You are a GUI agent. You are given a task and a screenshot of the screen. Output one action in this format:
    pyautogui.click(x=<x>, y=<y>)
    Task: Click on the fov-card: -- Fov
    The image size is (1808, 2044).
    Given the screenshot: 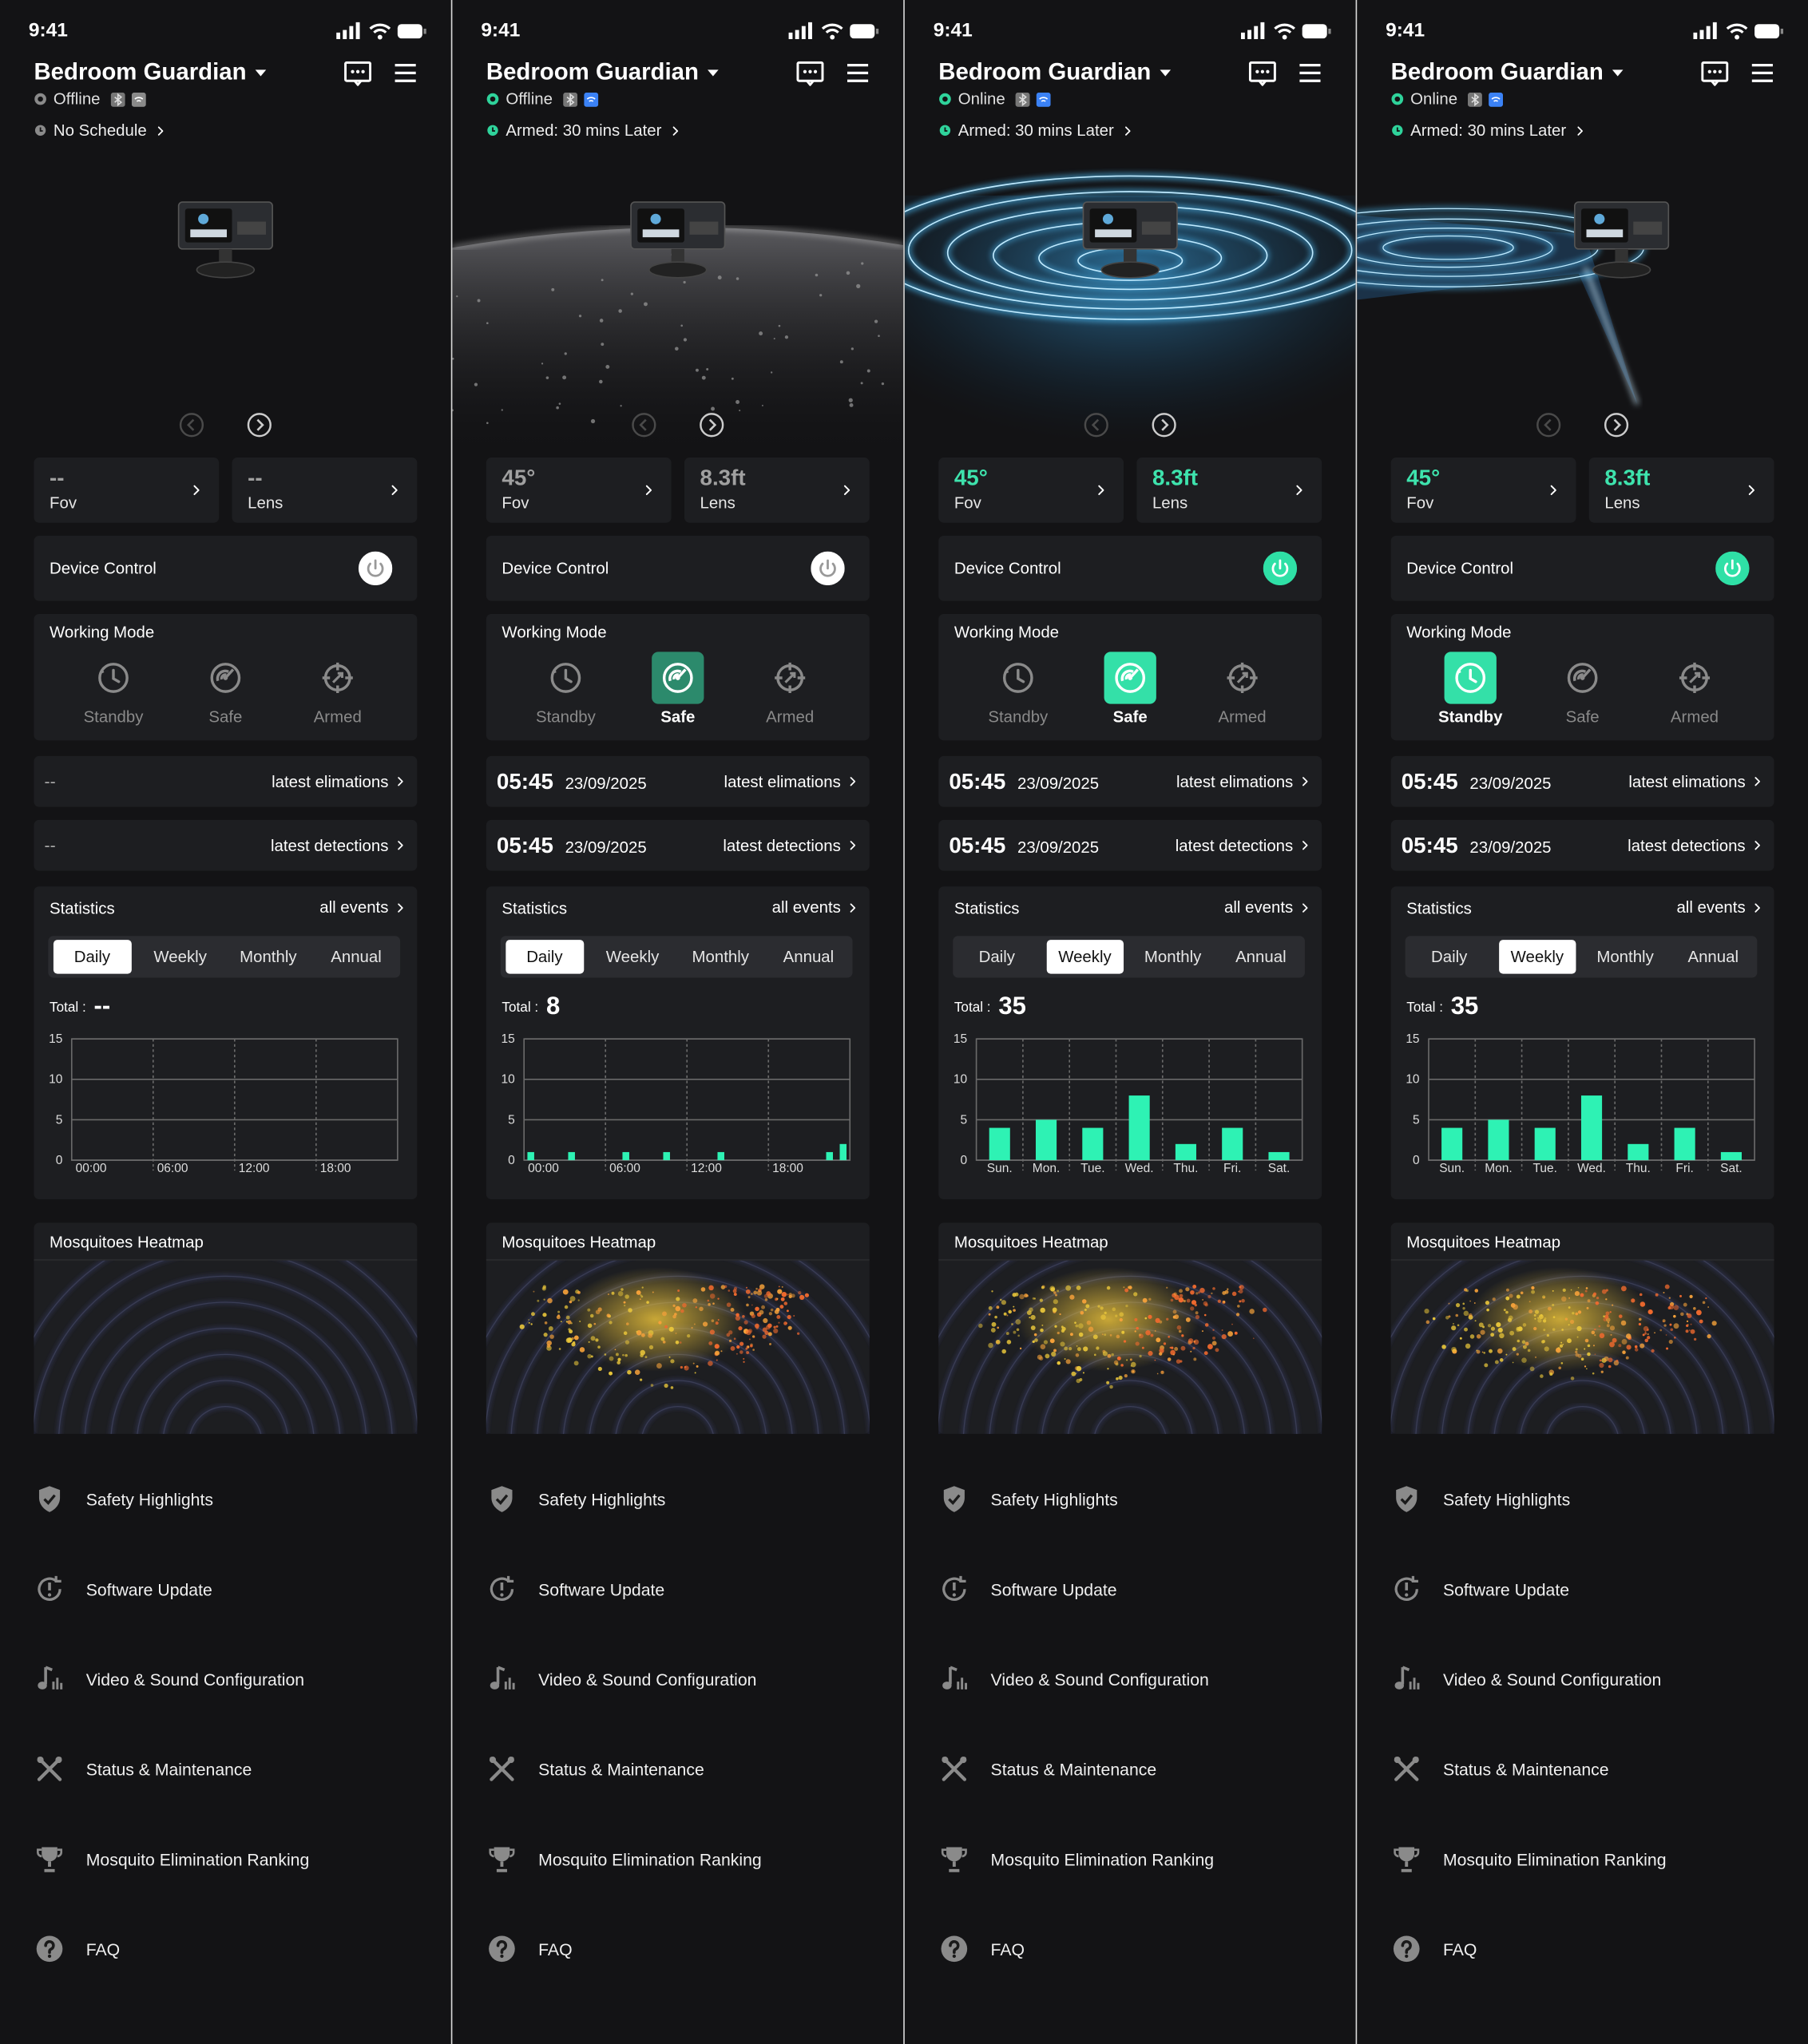 What is the action you would take?
    pyautogui.click(x=127, y=490)
    